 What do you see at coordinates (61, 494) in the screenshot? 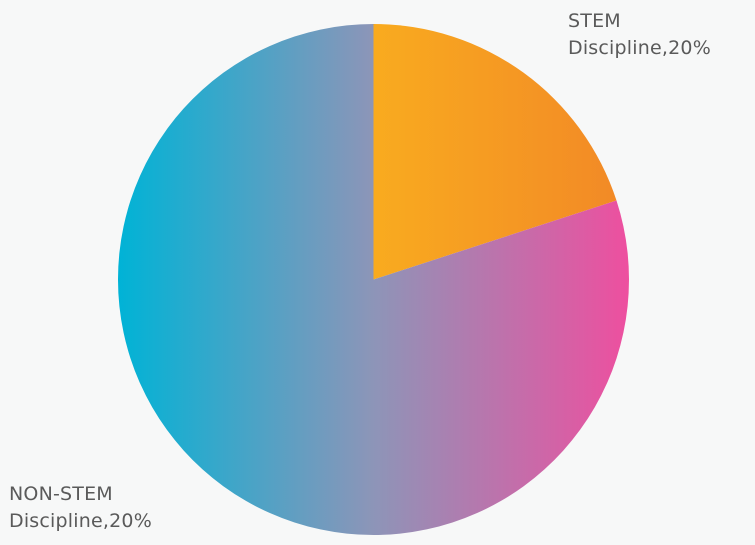
I see `slice-label-non-stem-line-1: NON-STEM` at bounding box center [61, 494].